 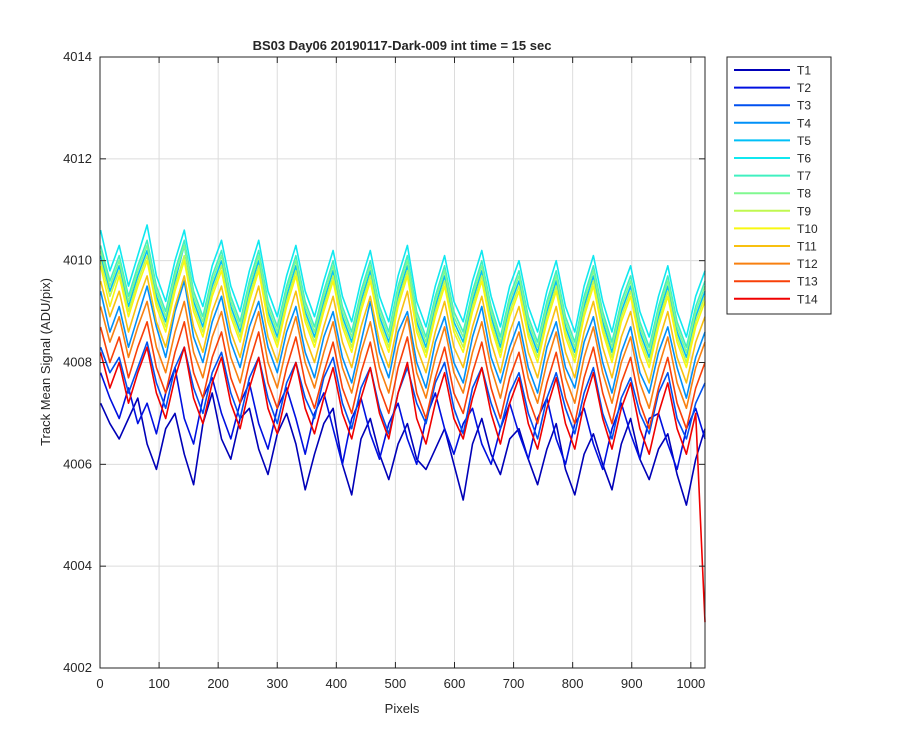 I want to click on x-tick-label: 200, so click(x=218, y=683).